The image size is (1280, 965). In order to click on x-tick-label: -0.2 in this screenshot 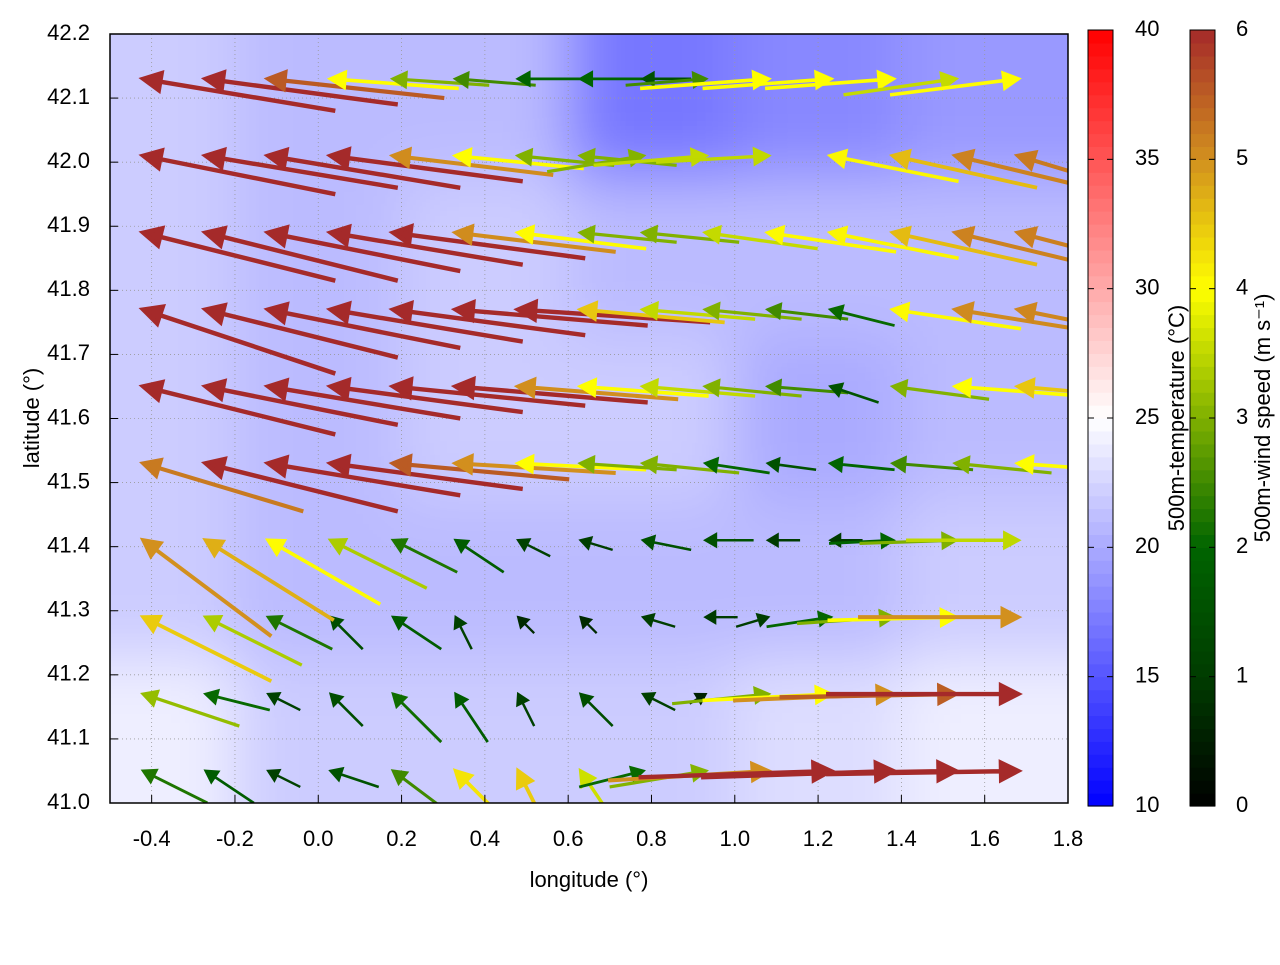, I will do `click(235, 838)`.